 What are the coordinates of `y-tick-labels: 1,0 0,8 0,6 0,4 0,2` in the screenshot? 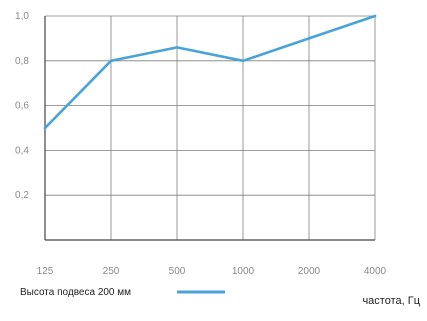 It's located at (22, 106).